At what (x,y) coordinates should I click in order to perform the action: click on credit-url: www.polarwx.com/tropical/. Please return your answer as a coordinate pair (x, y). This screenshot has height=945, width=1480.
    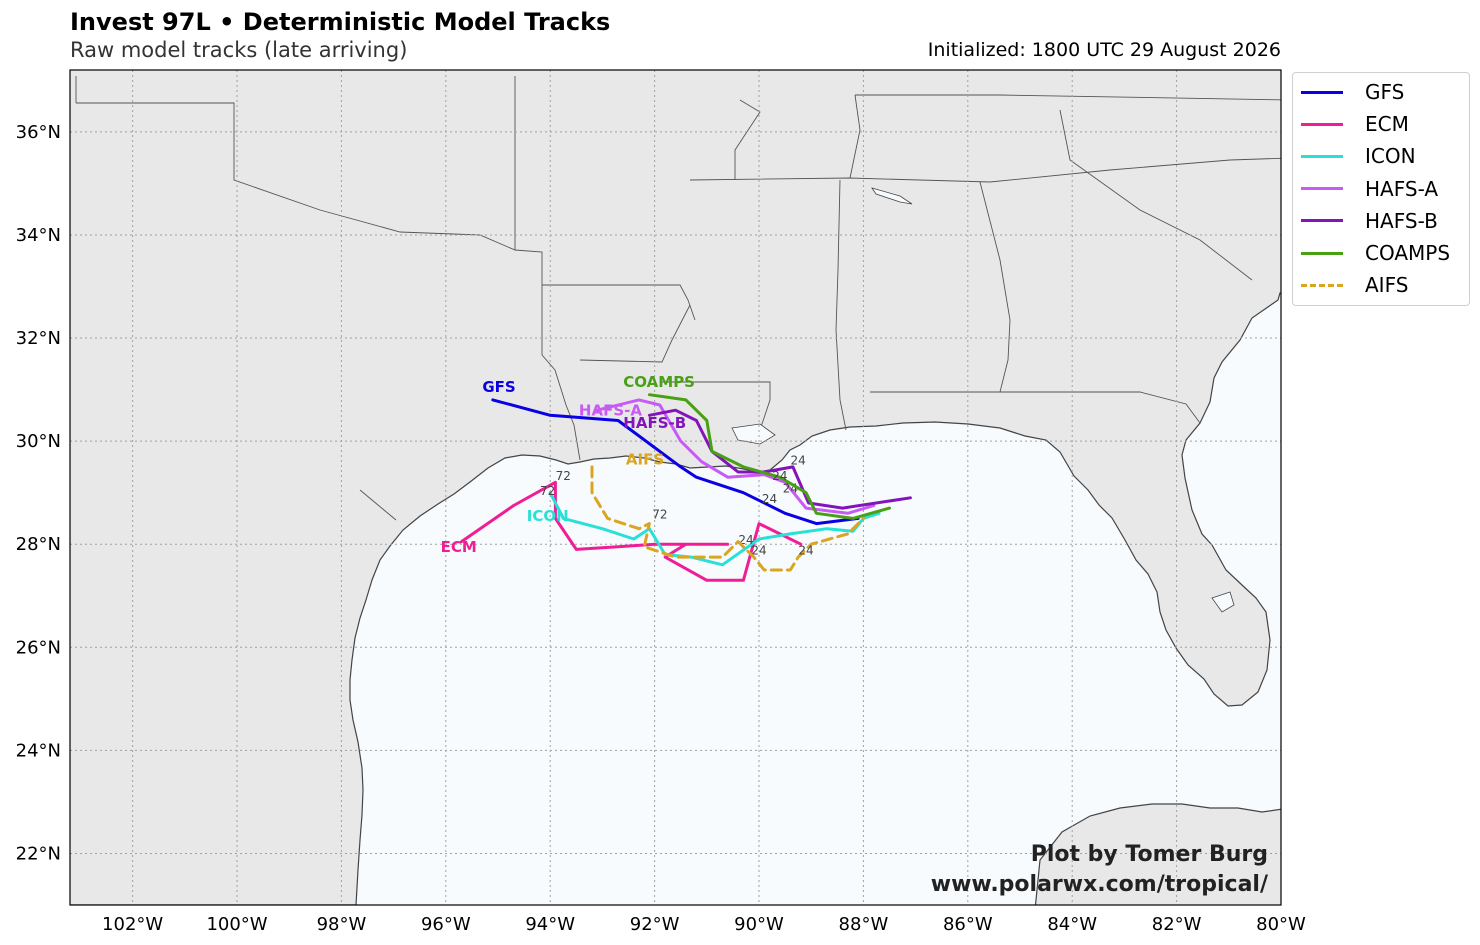
    Looking at the image, I should click on (1099, 884).